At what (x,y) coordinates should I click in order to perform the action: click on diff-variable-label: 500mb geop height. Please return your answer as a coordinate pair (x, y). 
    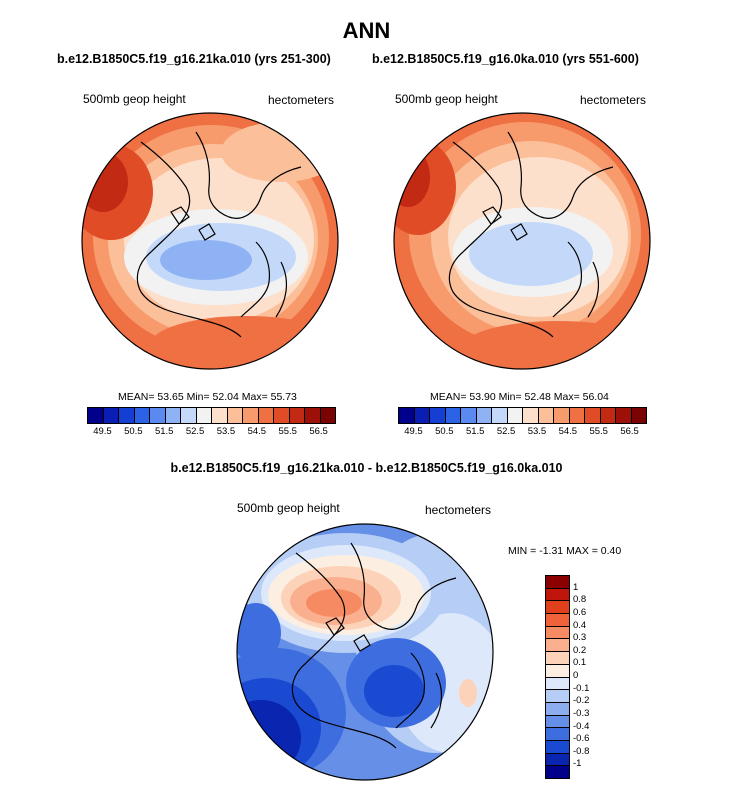
    Looking at the image, I should click on (288, 508).